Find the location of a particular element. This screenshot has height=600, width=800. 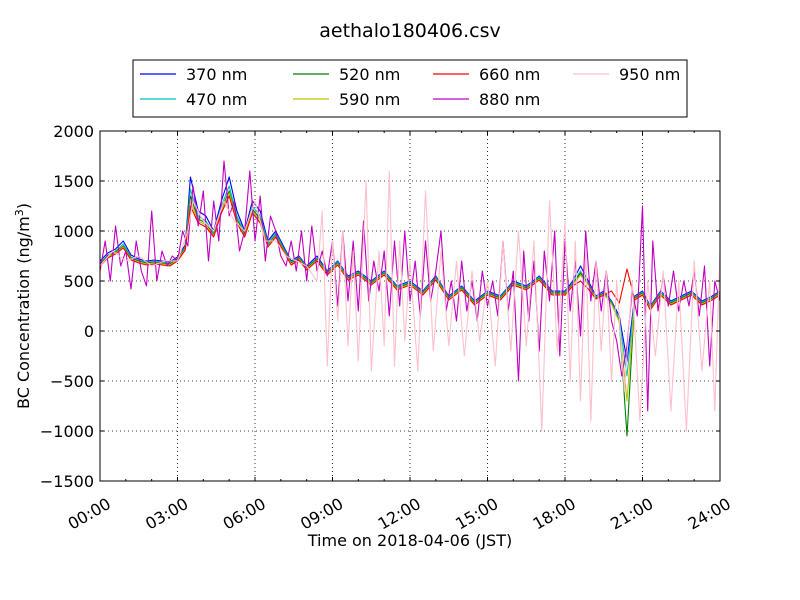

x-tick-label: 12:00 is located at coordinates (399, 514).